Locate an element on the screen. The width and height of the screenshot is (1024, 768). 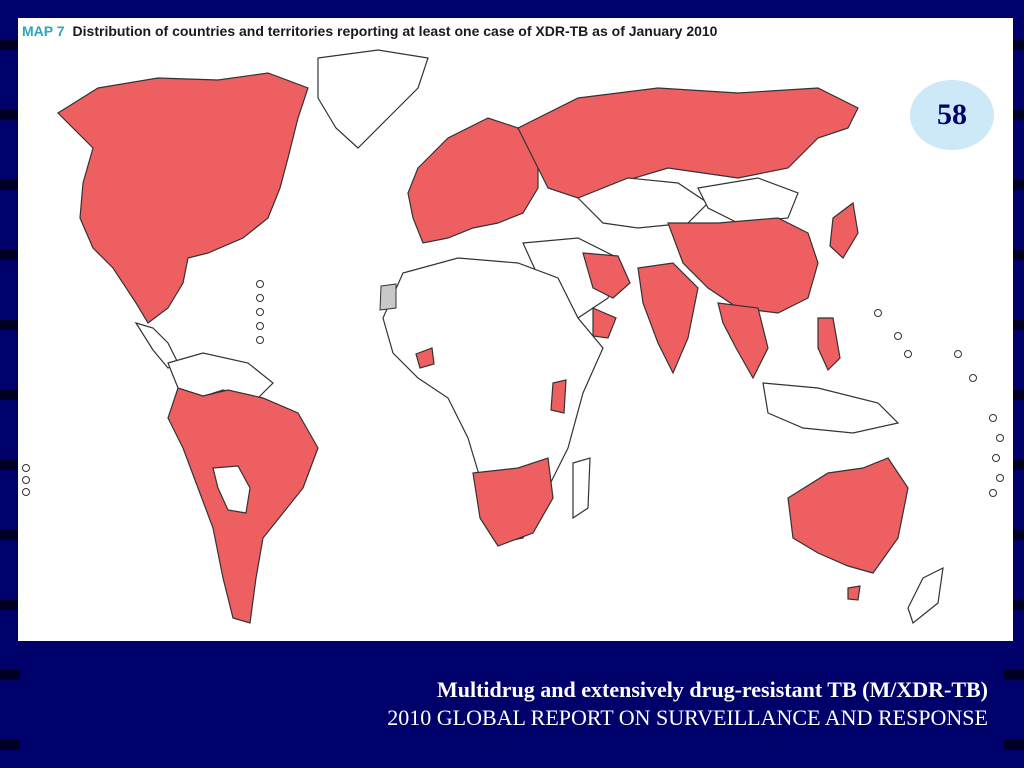
tasmania is located at coordinates (854, 593).